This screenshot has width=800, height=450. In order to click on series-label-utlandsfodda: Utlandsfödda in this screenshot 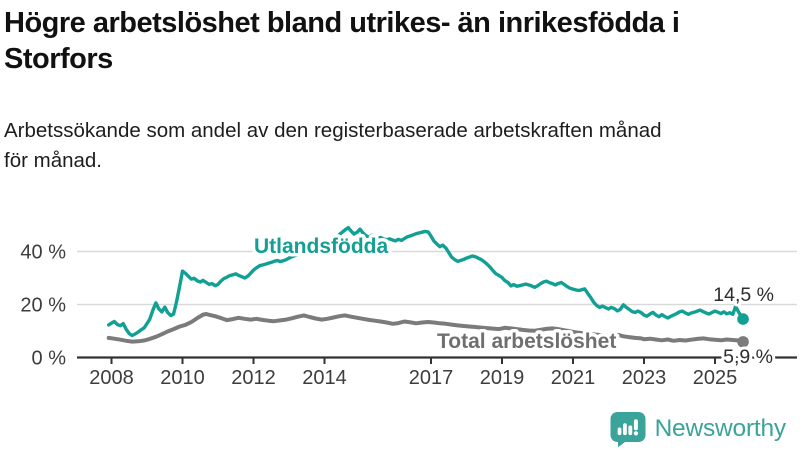, I will do `click(321, 246)`.